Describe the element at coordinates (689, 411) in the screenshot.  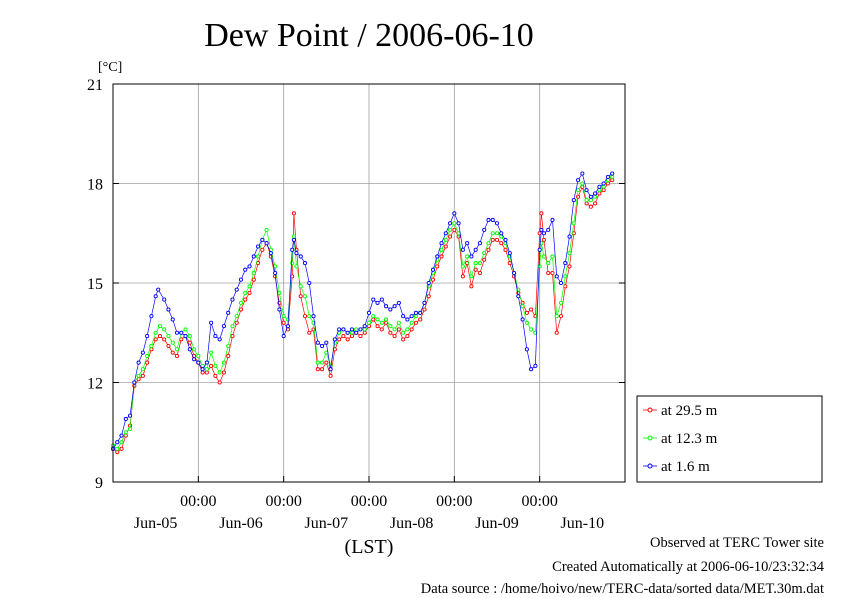
I see `legend-label: at 29.5 m` at that location.